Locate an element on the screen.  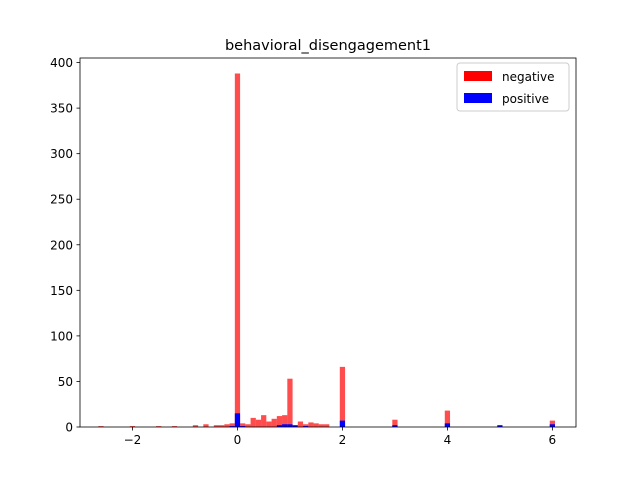
x-axis: −2 0 2 4 6 is located at coordinates (340, 437).